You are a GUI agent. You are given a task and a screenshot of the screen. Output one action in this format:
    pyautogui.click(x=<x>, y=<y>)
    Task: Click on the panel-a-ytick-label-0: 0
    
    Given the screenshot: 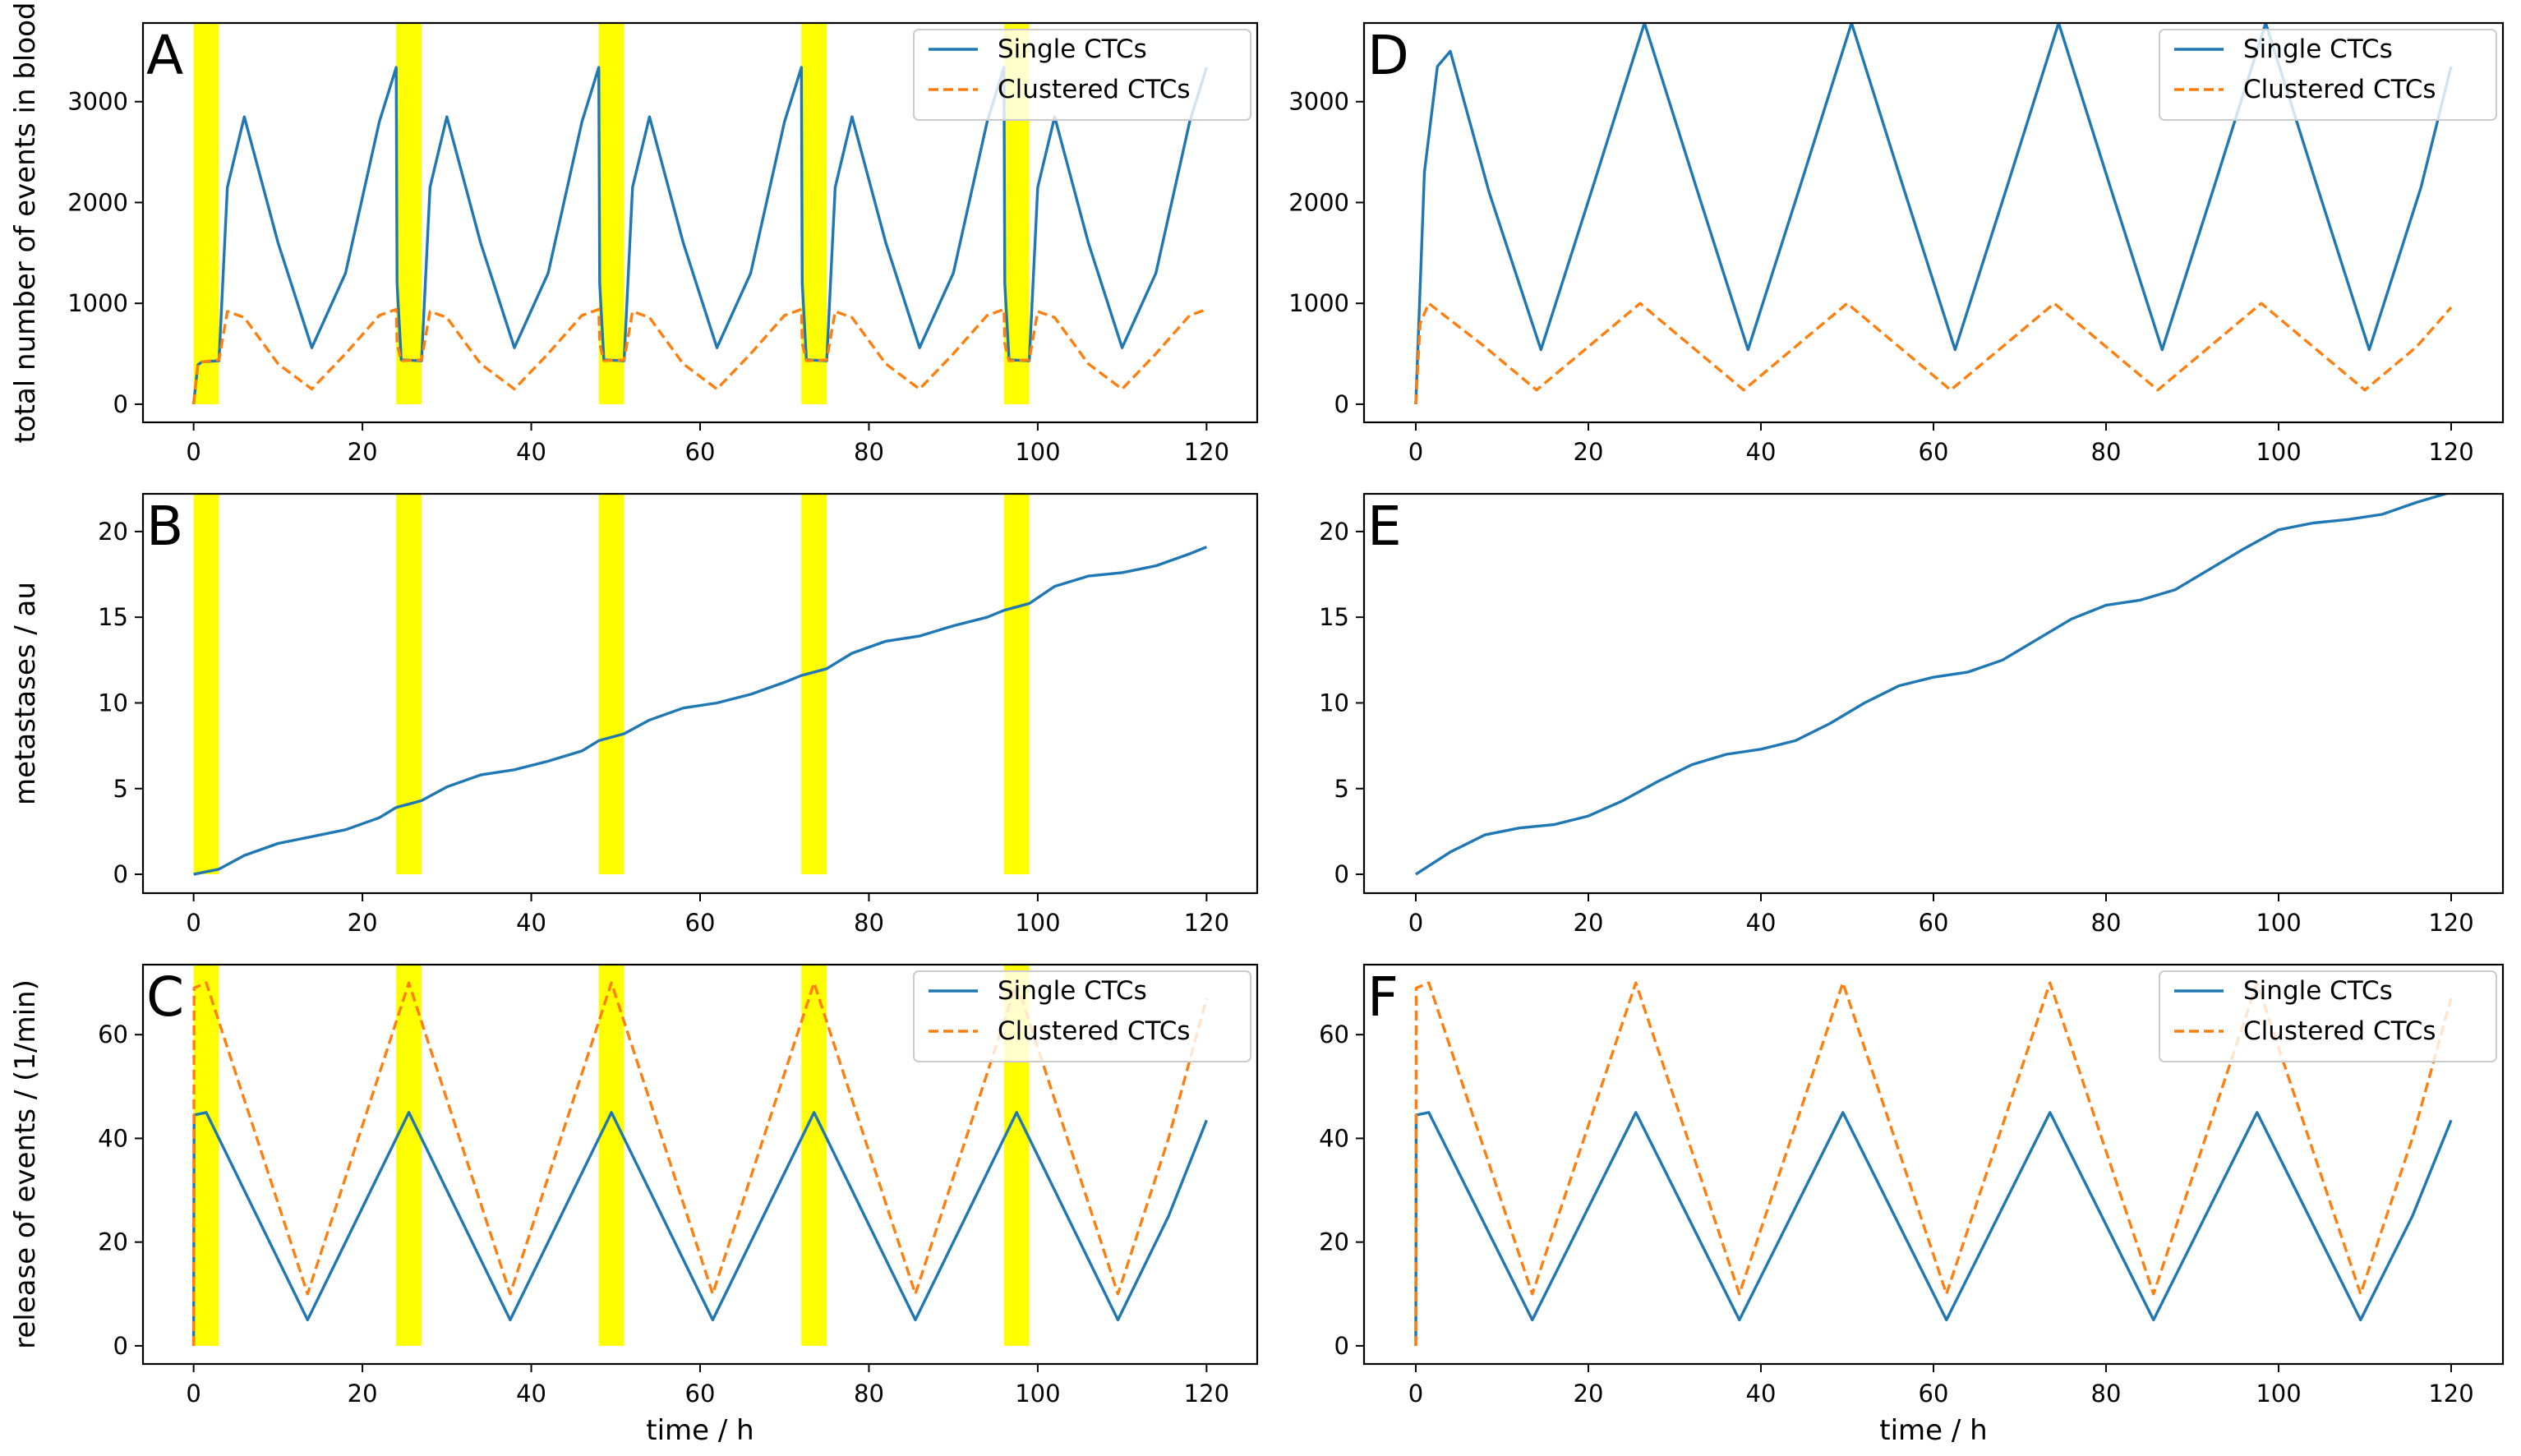 What is the action you would take?
    pyautogui.click(x=120, y=404)
    